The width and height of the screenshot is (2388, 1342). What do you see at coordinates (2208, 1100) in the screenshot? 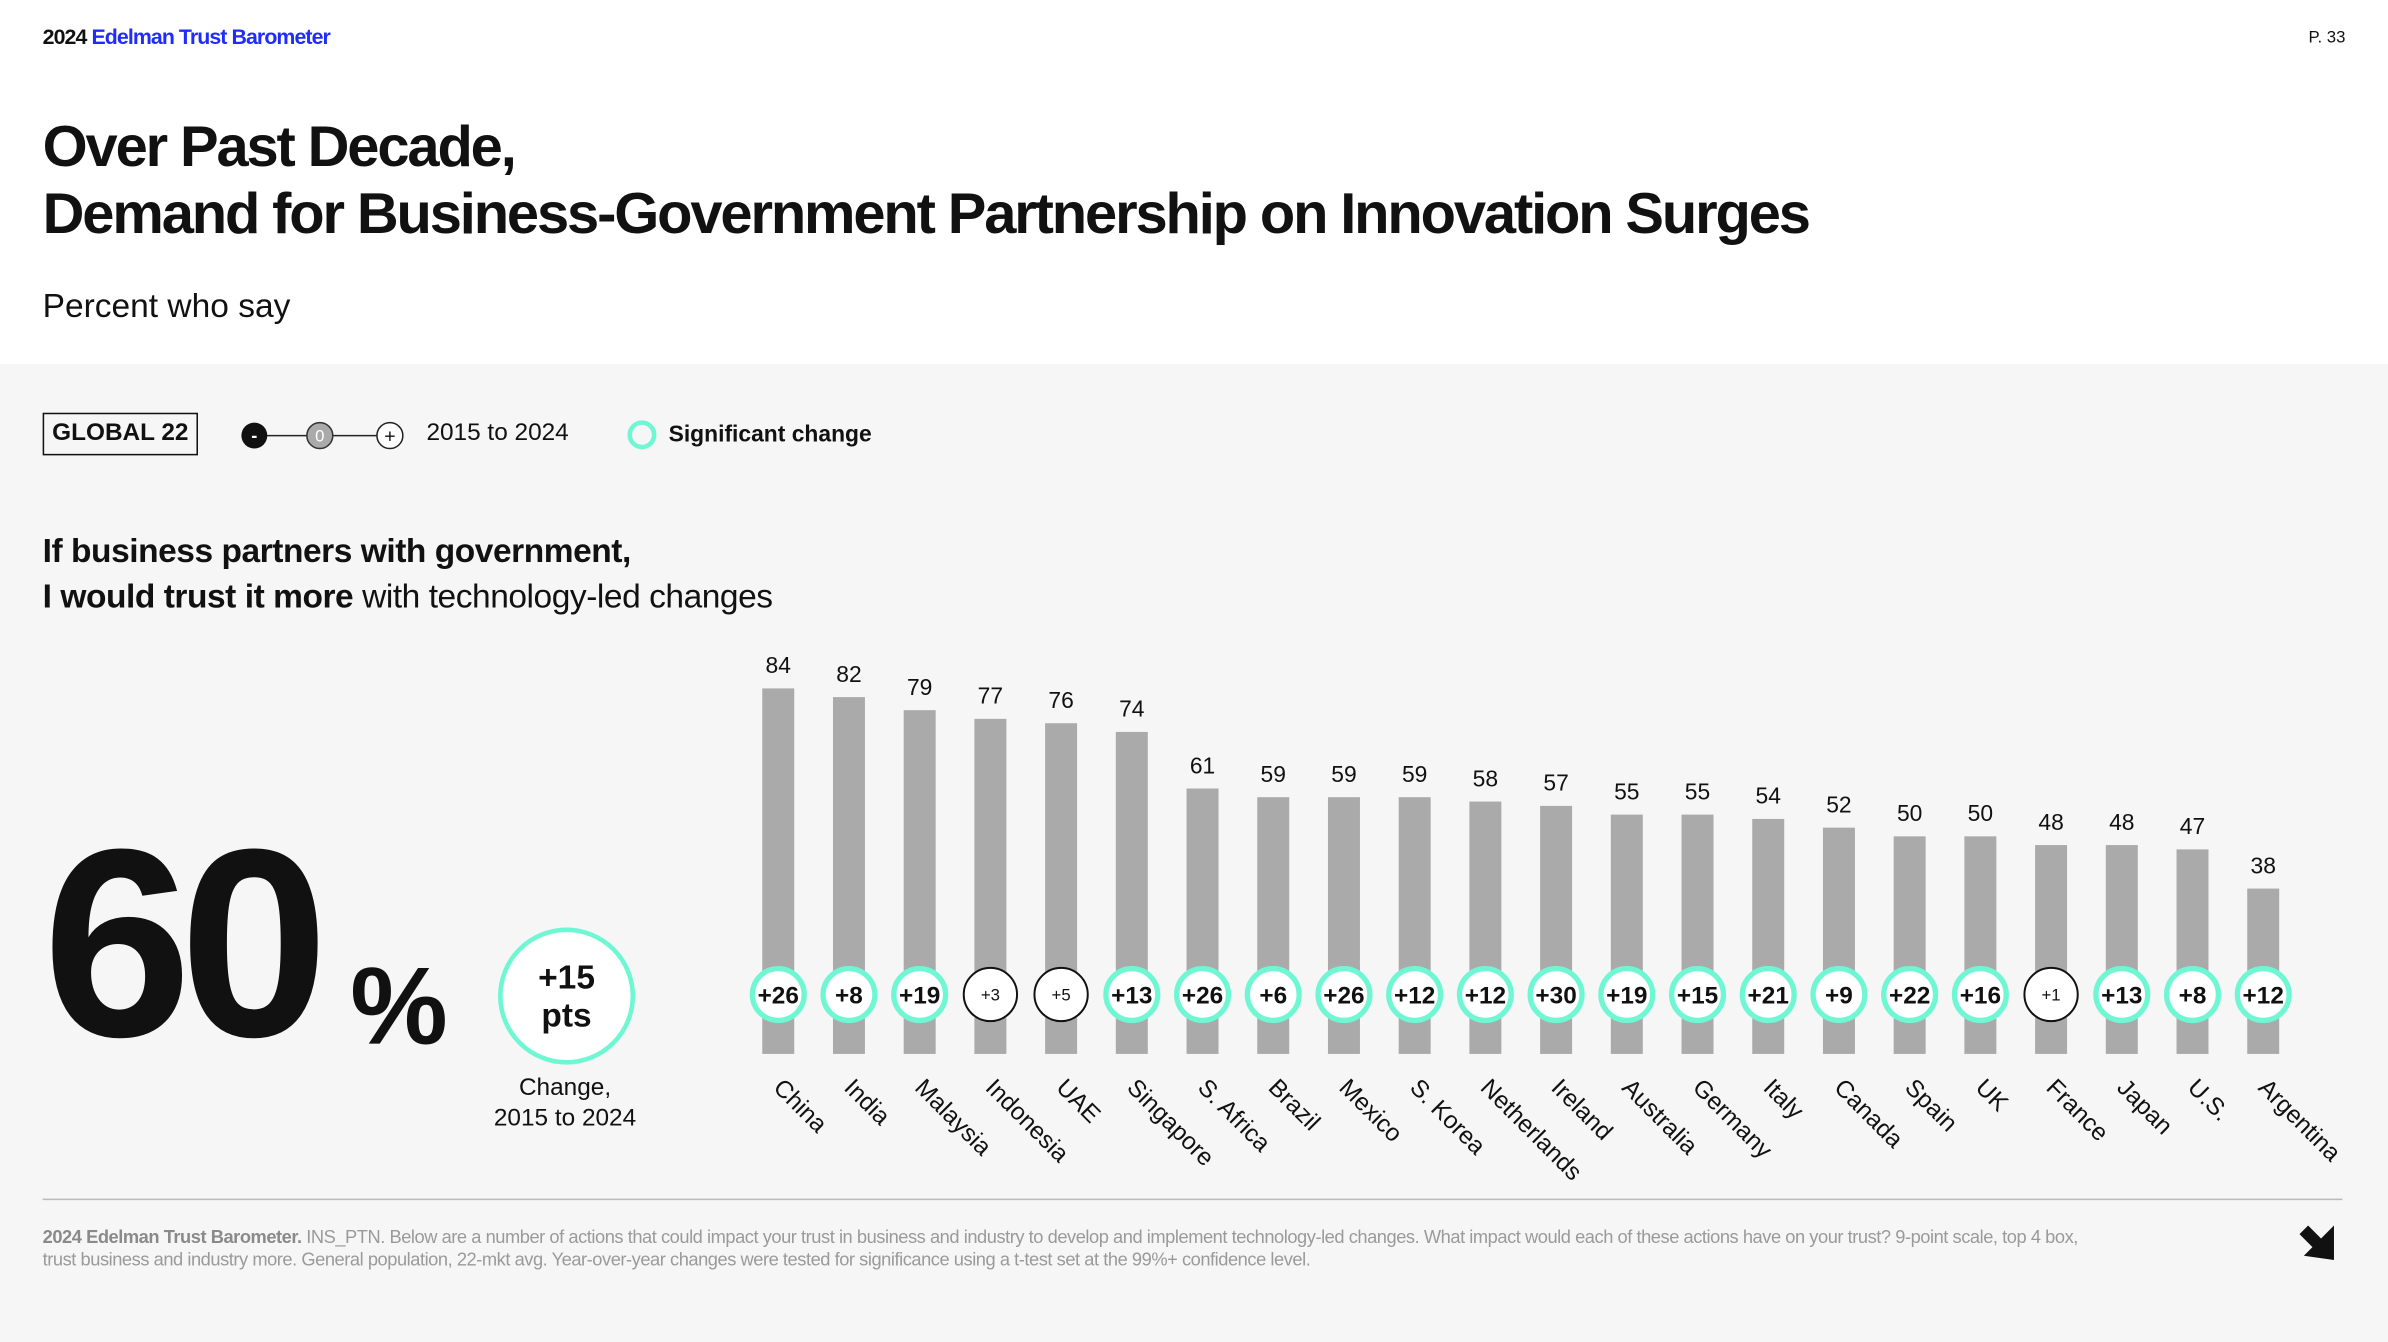
I see `country-label: U.S.` at bounding box center [2208, 1100].